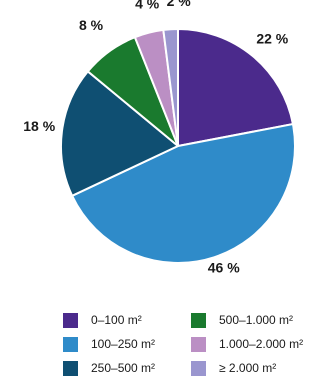 The height and width of the screenshot is (390, 332). I want to click on legend-label: 250–500 m², so click(123, 368).